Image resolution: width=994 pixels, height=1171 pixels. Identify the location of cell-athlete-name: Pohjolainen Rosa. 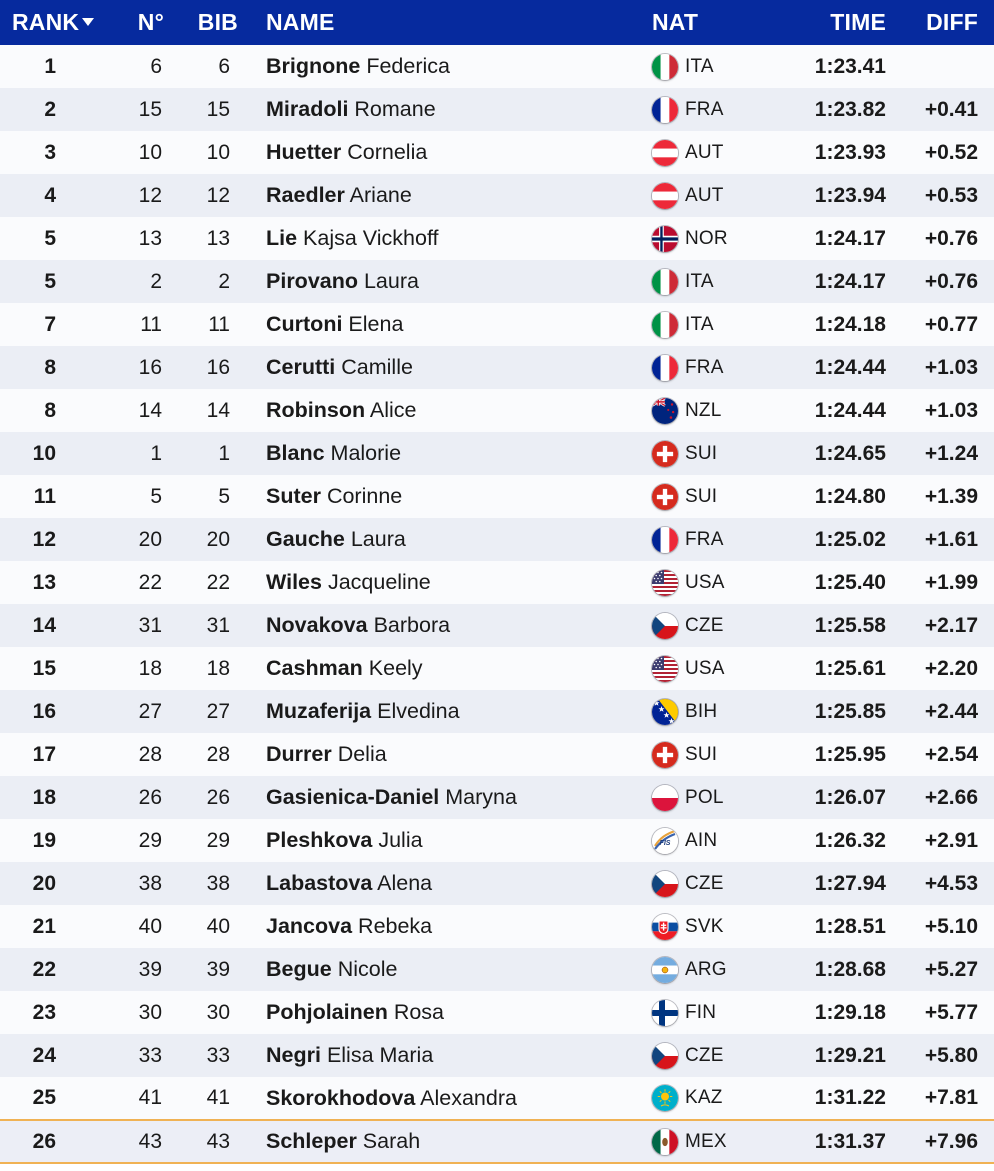
(450, 1012).